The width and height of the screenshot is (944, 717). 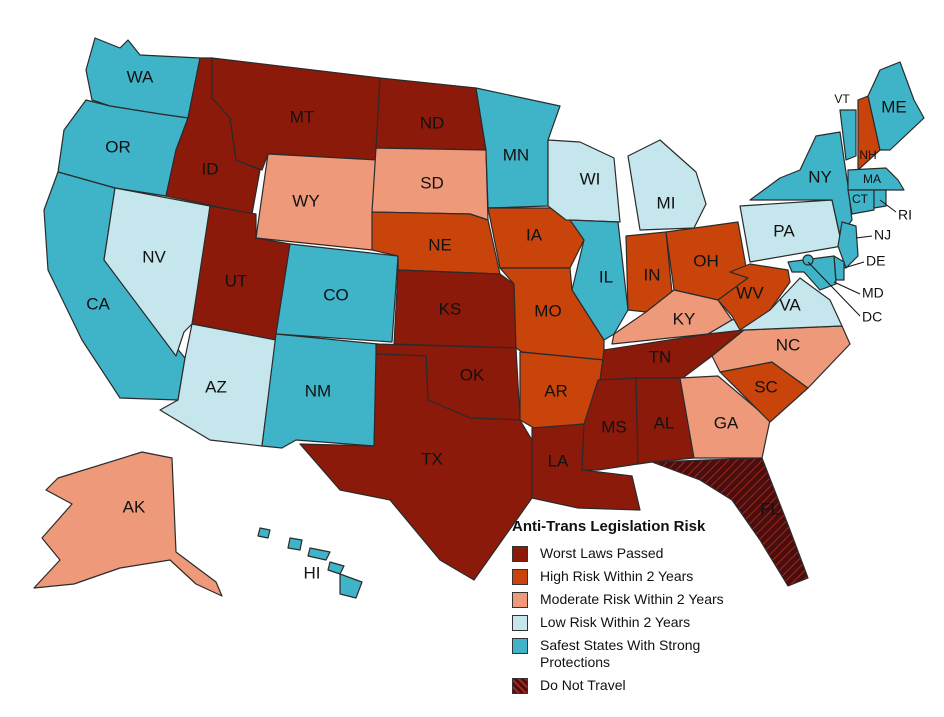 What do you see at coordinates (609, 526) in the screenshot?
I see `legend-title: Anti-Trans Legislation Risk` at bounding box center [609, 526].